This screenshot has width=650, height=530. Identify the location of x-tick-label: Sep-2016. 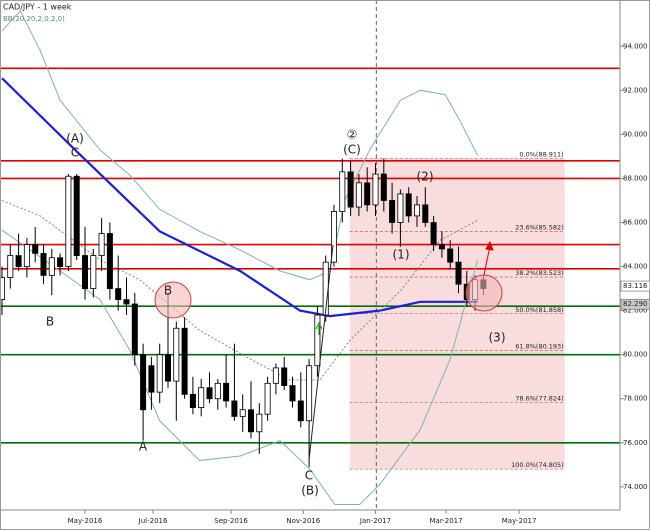
(231, 521).